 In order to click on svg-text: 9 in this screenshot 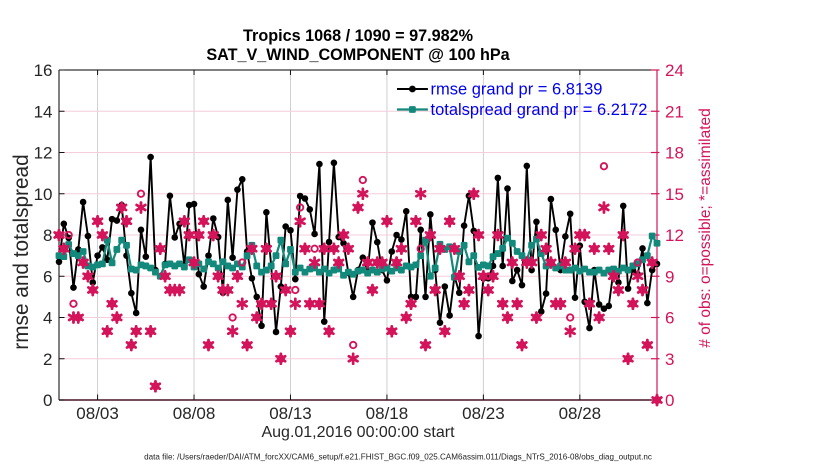, I will do `click(669, 276)`.